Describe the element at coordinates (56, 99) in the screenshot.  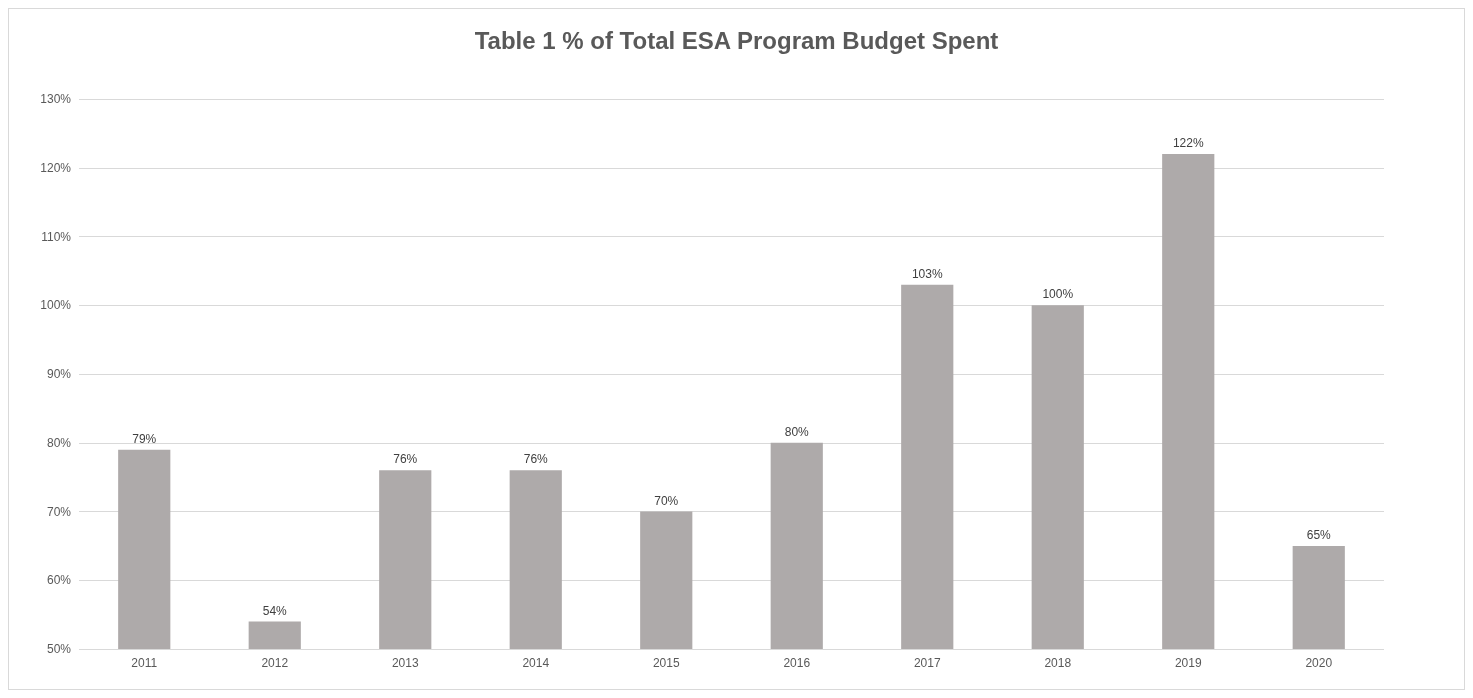
I see `y-tick-label: 130%` at that location.